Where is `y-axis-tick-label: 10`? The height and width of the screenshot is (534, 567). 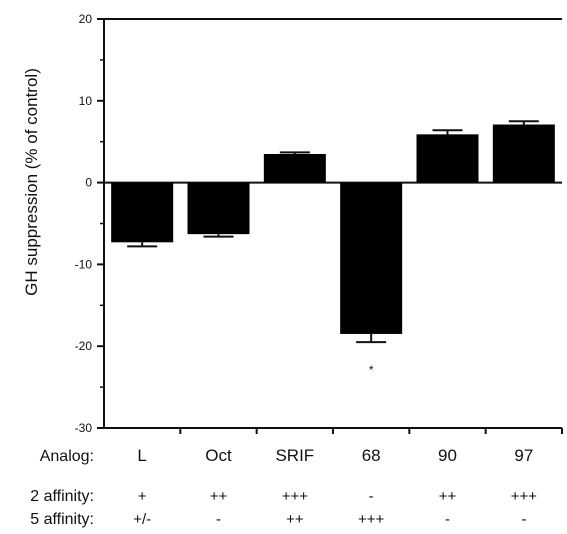 y-axis-tick-label: 10 is located at coordinates (86, 101).